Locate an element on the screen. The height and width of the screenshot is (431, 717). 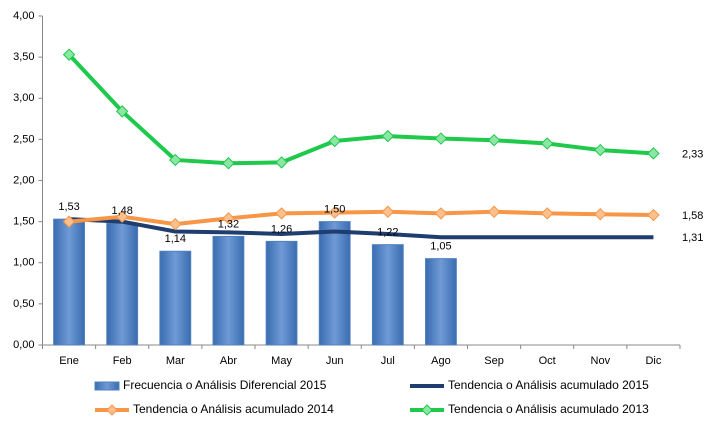
x-tick-label: Ene is located at coordinates (69, 361).